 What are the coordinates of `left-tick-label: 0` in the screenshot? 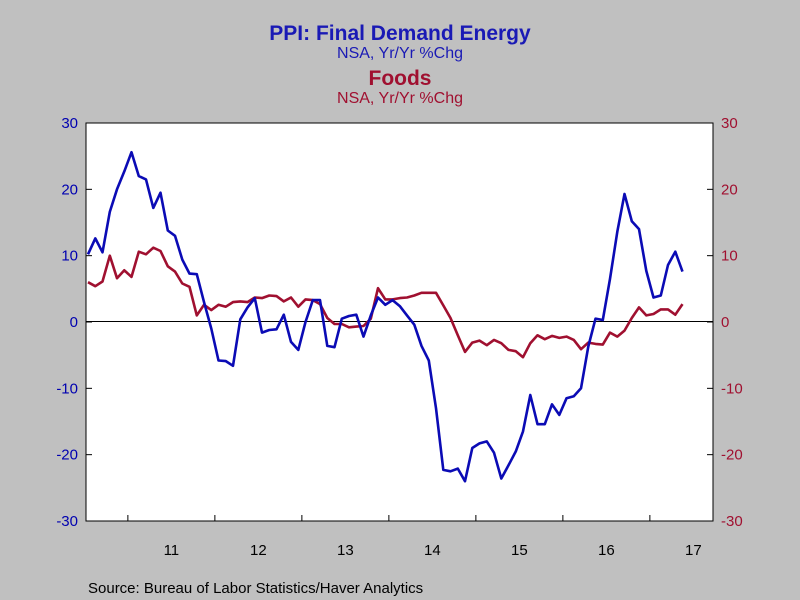 It's located at (74, 322).